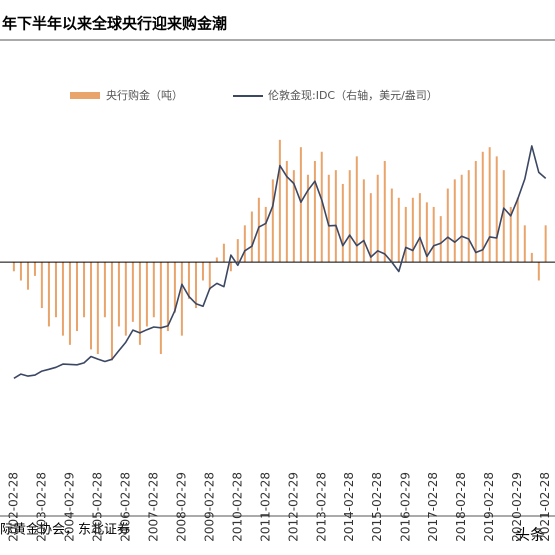 The width and height of the screenshot is (555, 555). What do you see at coordinates (69, 507) in the screenshot?
I see `x-tick-label: 2004-02-29` at bounding box center [69, 507].